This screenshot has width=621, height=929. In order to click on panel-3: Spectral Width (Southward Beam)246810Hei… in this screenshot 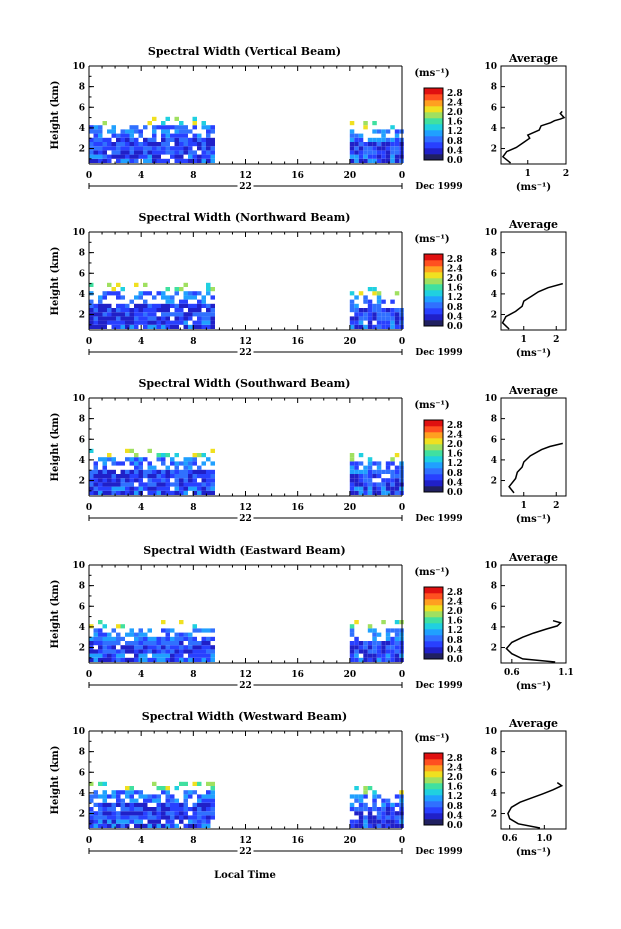, I will do `click(308, 451)`.